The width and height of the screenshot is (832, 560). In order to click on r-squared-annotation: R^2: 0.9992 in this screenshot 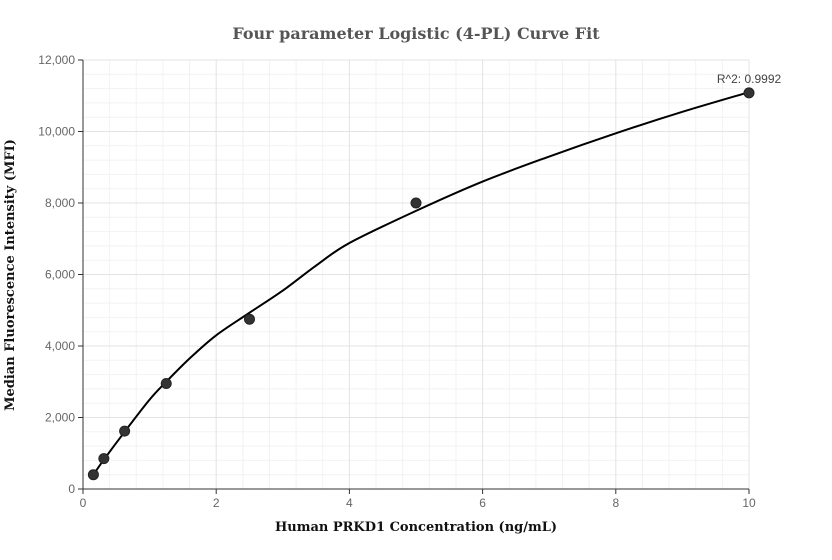, I will do `click(749, 79)`.